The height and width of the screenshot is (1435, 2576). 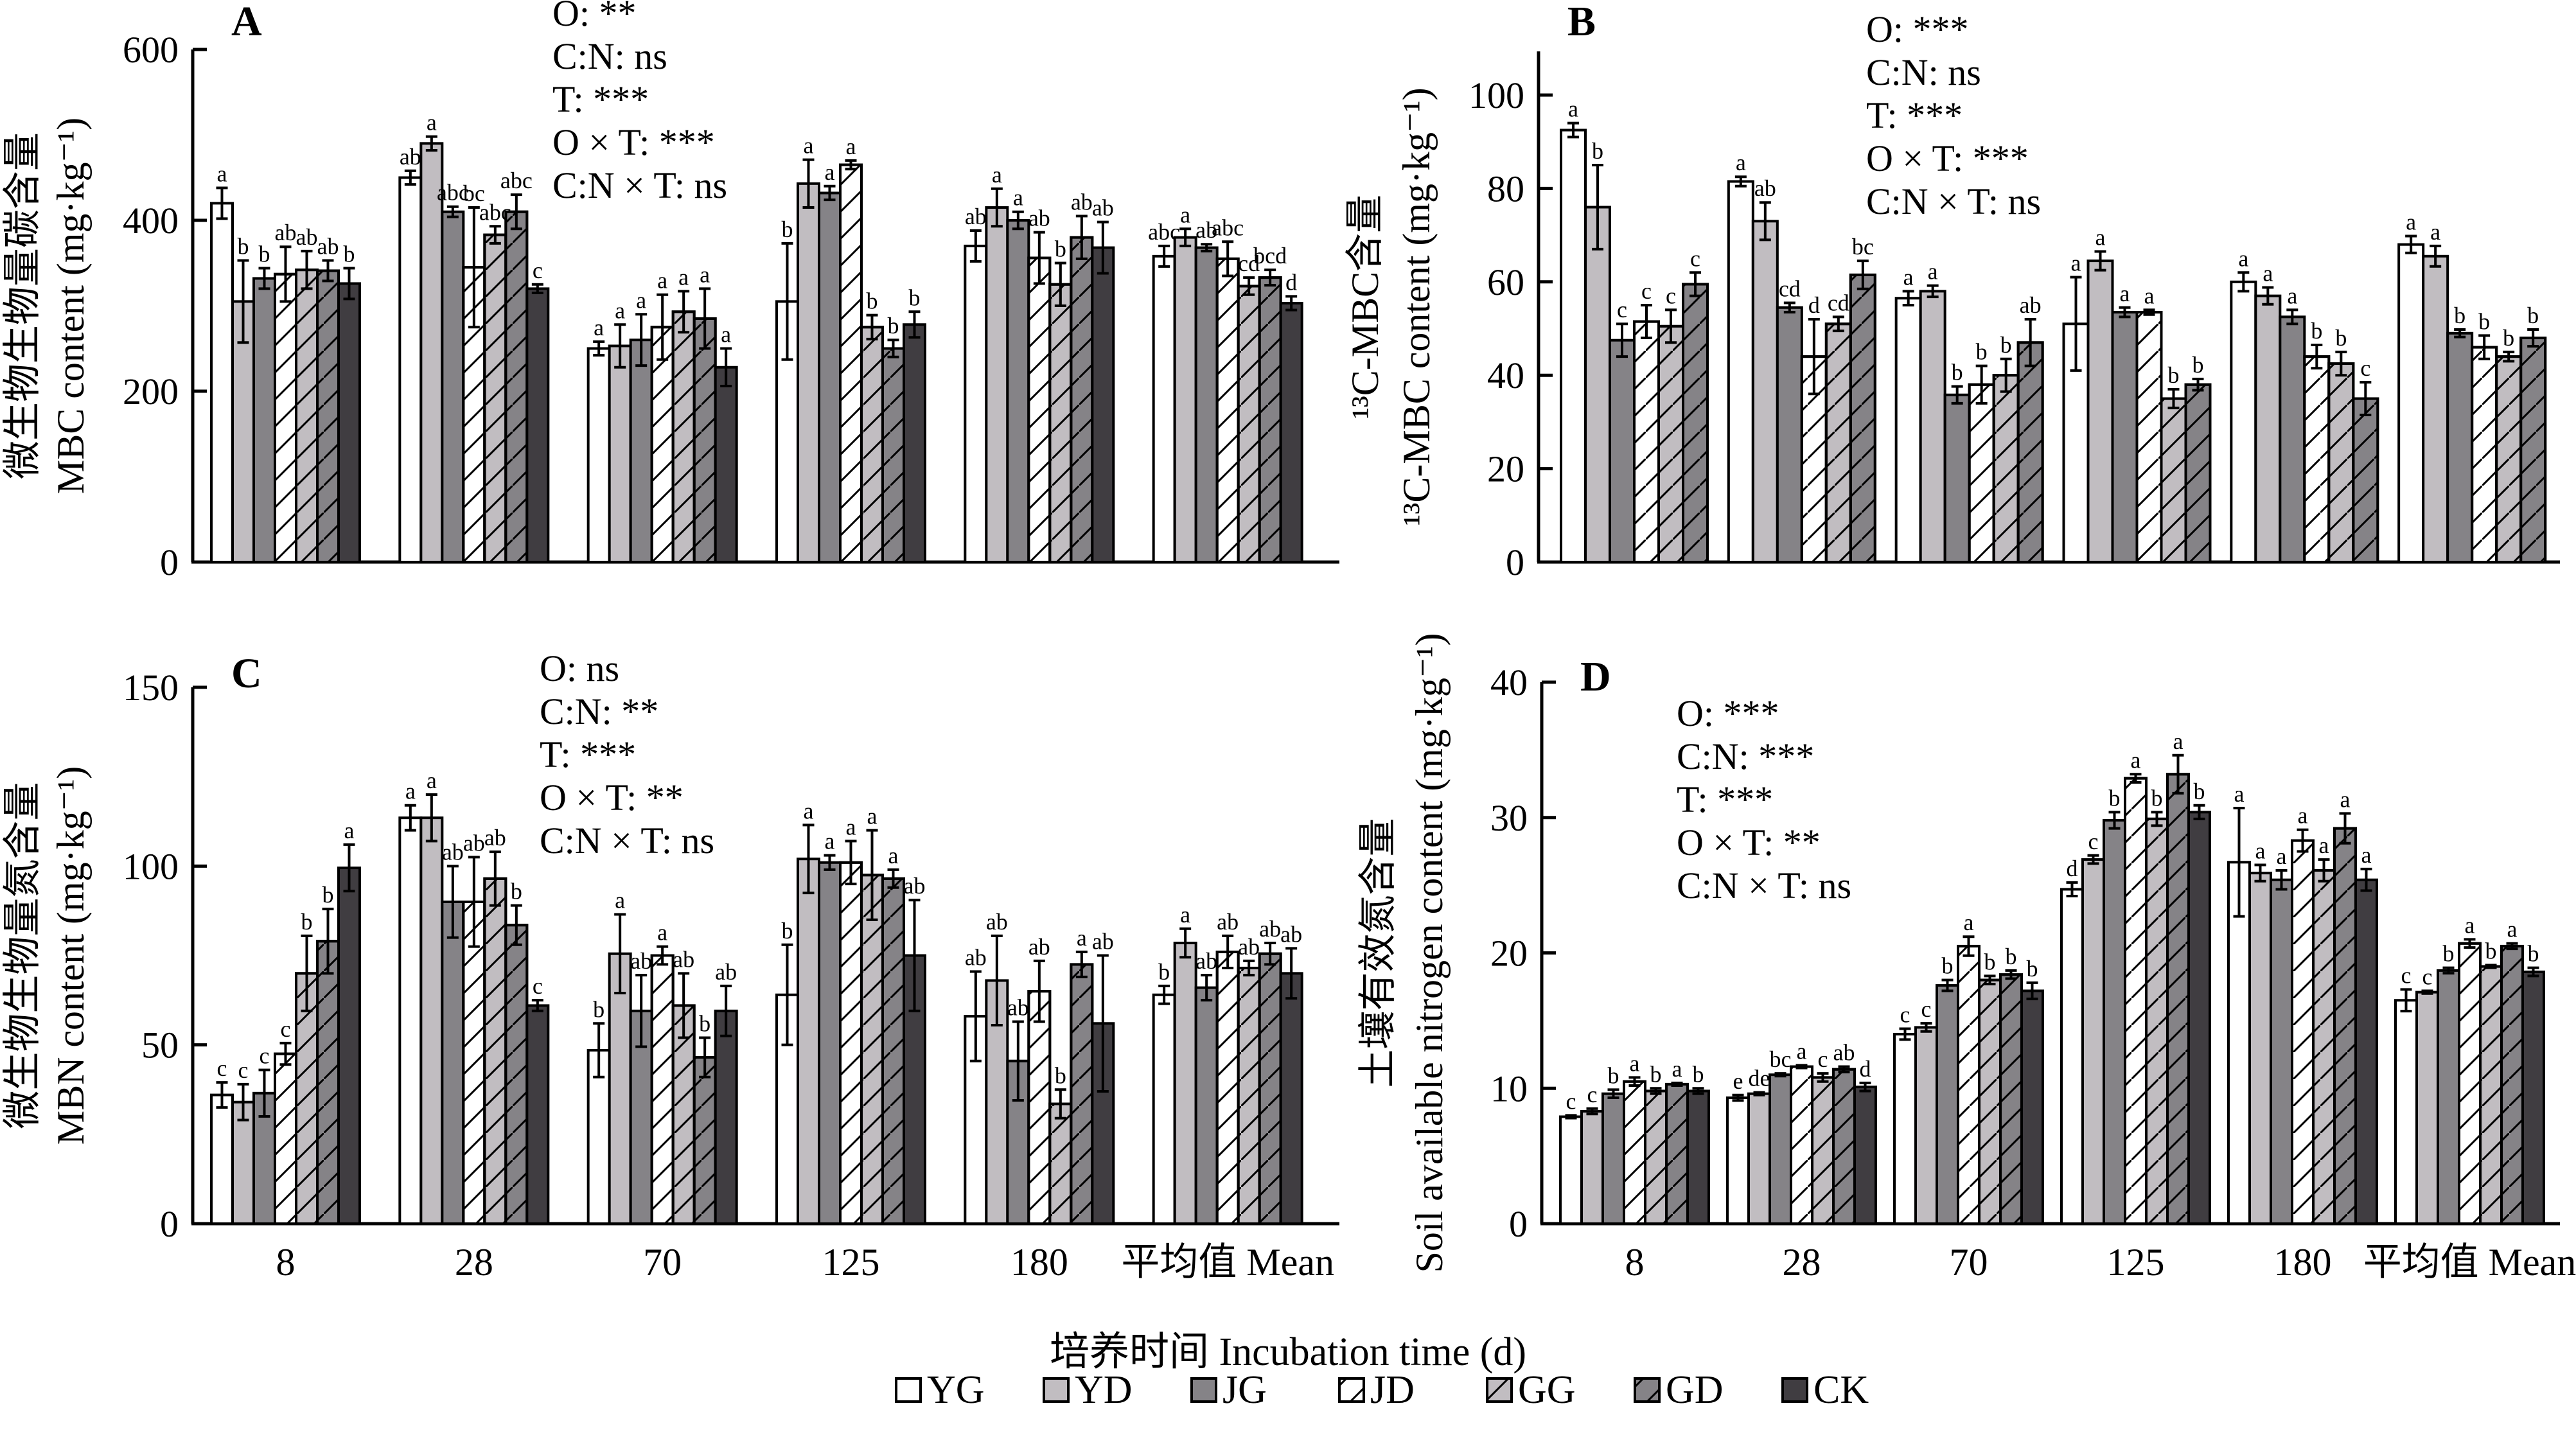 I want to click on legend-label: JG, so click(x=1244, y=1390).